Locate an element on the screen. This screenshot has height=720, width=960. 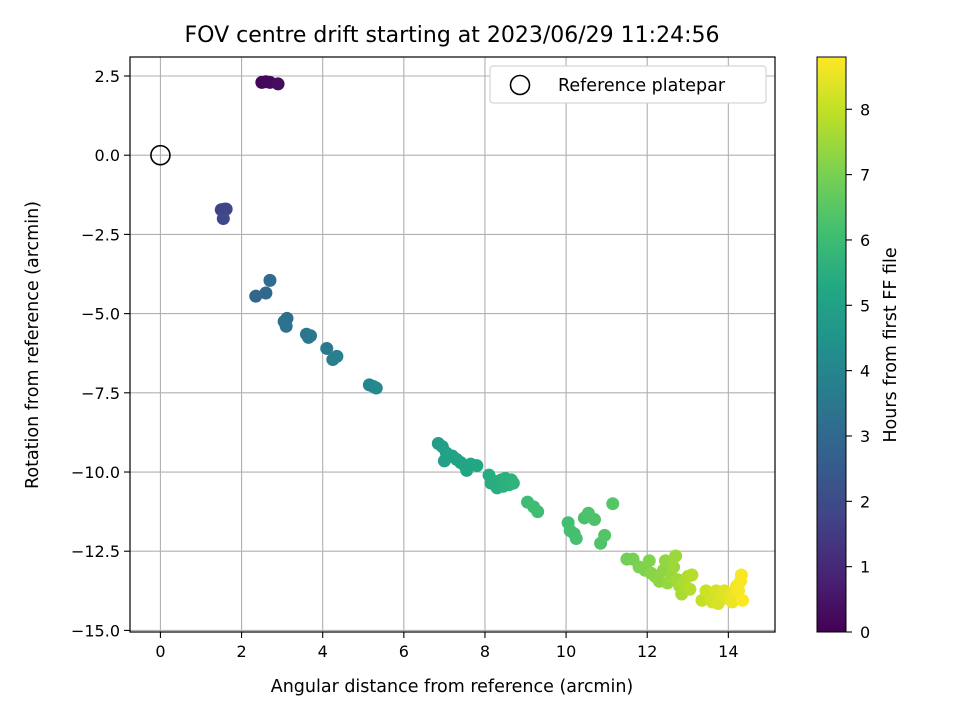
legend-entry-reference: Reference platepar is located at coordinates (642, 86).